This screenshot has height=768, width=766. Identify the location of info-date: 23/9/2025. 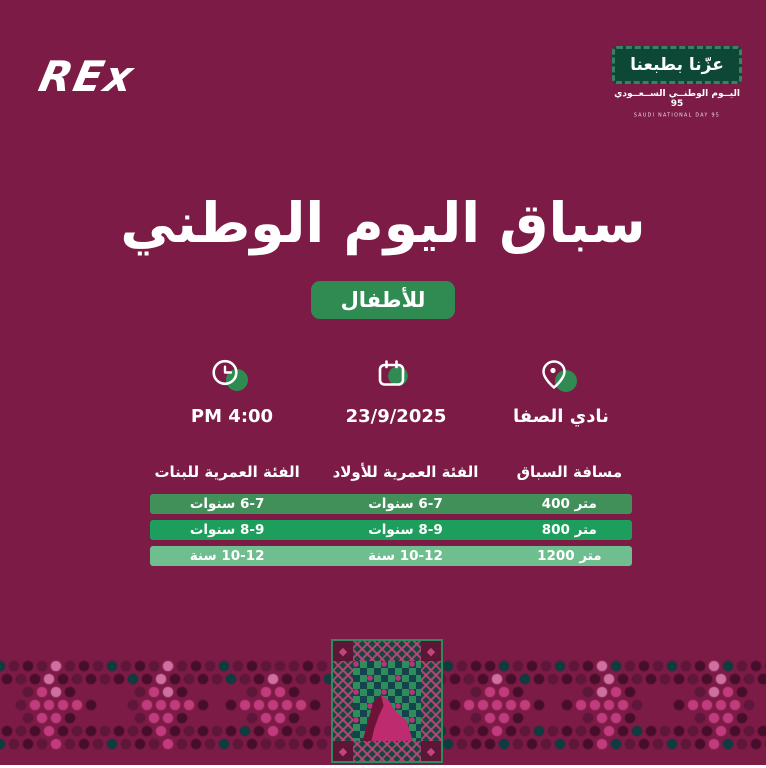
(396, 391).